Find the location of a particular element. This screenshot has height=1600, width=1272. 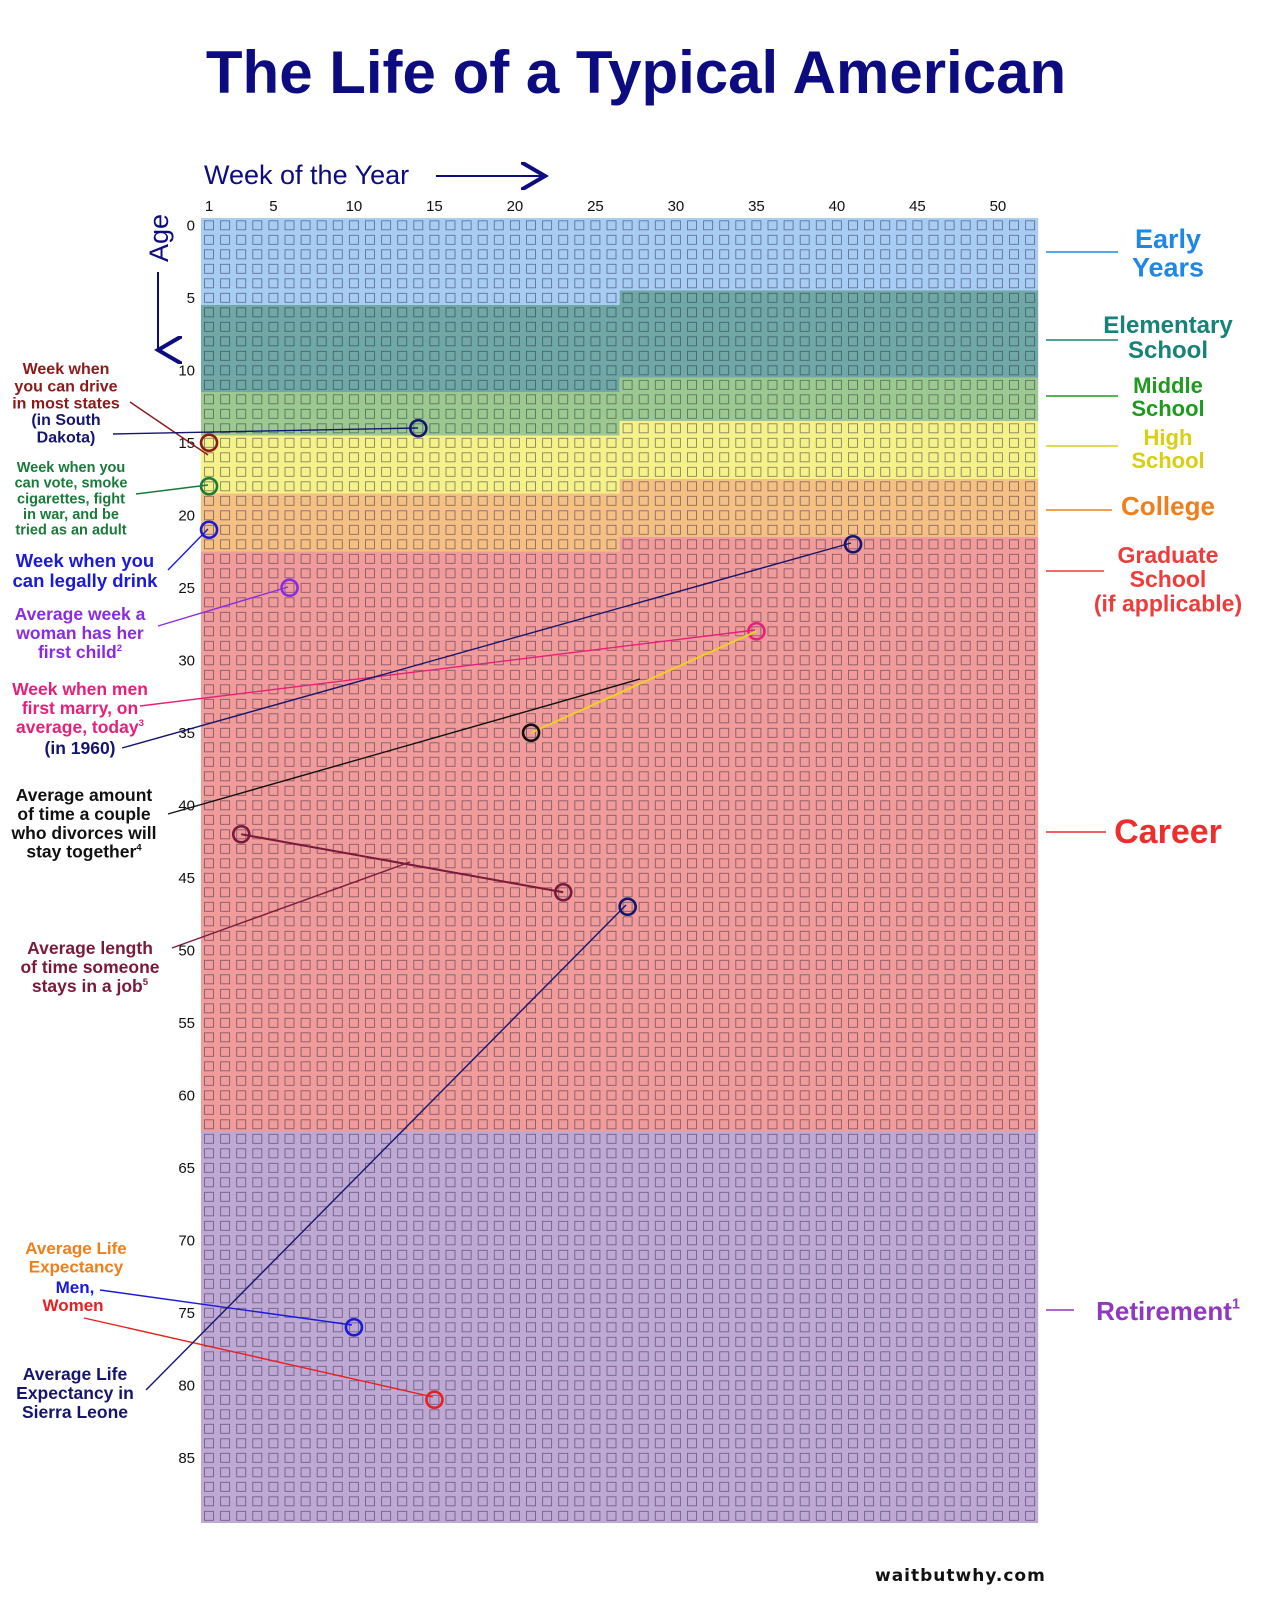

y-tick-label: 5 is located at coordinates (191, 298).